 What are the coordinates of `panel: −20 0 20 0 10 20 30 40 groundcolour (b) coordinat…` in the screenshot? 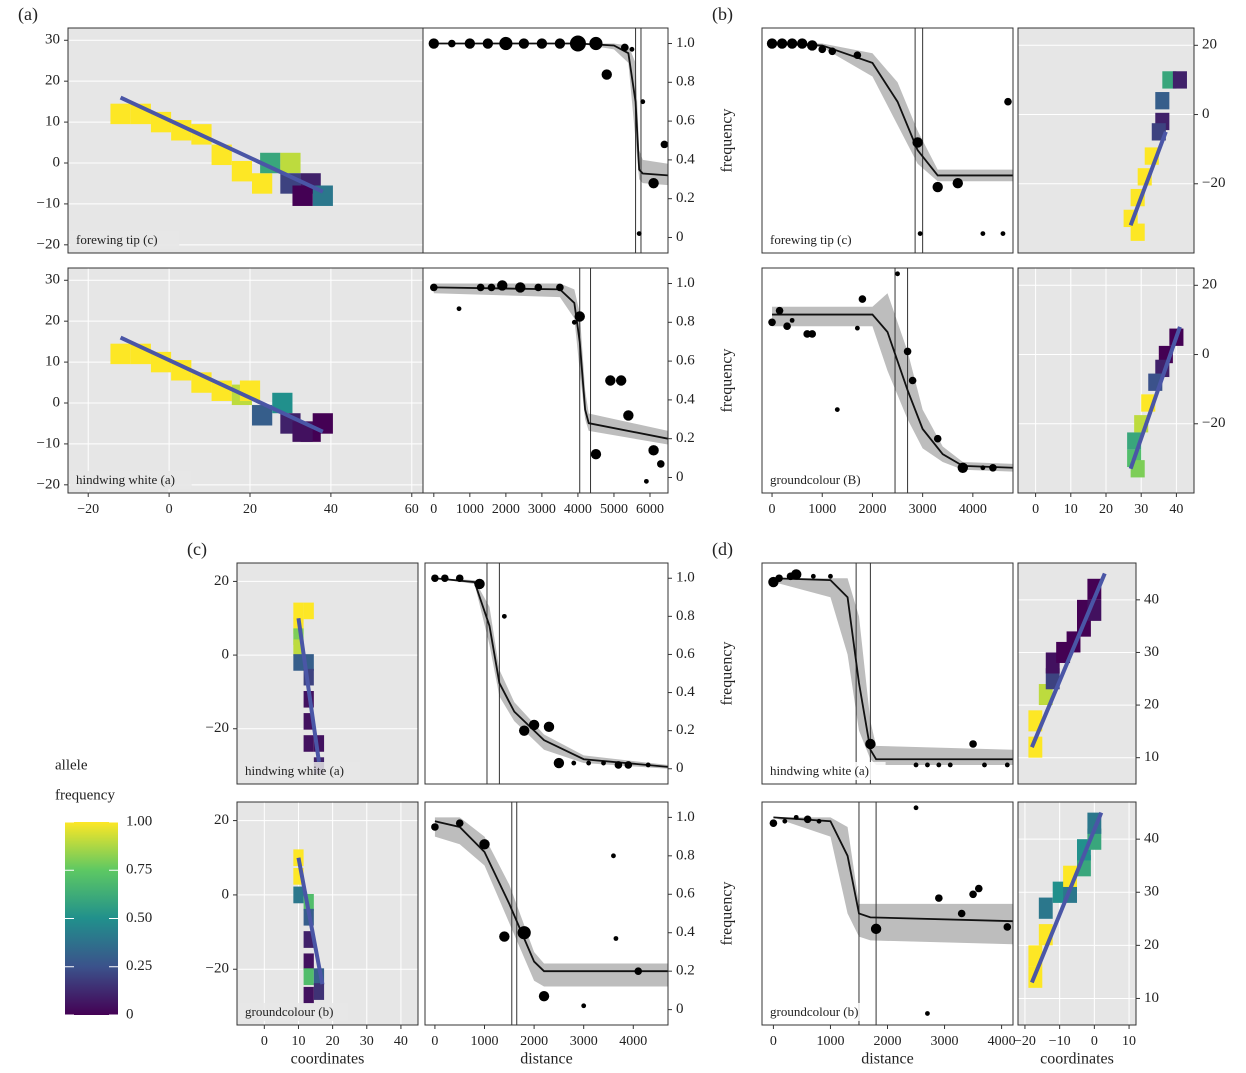 It's located at (312, 934).